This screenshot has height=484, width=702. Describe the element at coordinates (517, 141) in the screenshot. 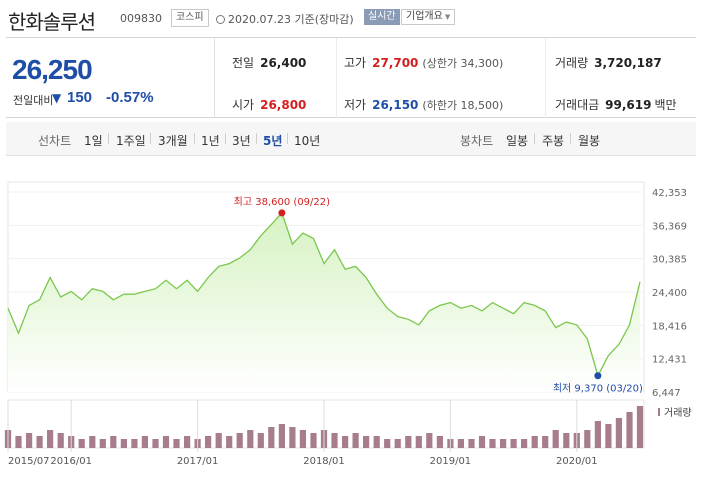

I see `tab-daily: 일봉` at that location.